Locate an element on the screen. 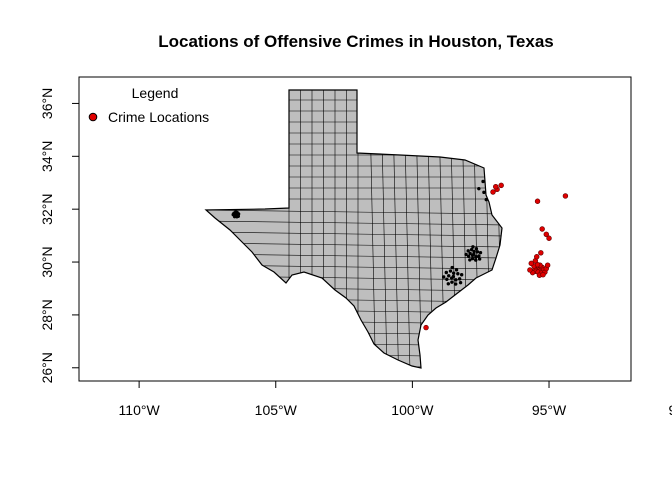  legend-title: Legend is located at coordinates (155, 93).